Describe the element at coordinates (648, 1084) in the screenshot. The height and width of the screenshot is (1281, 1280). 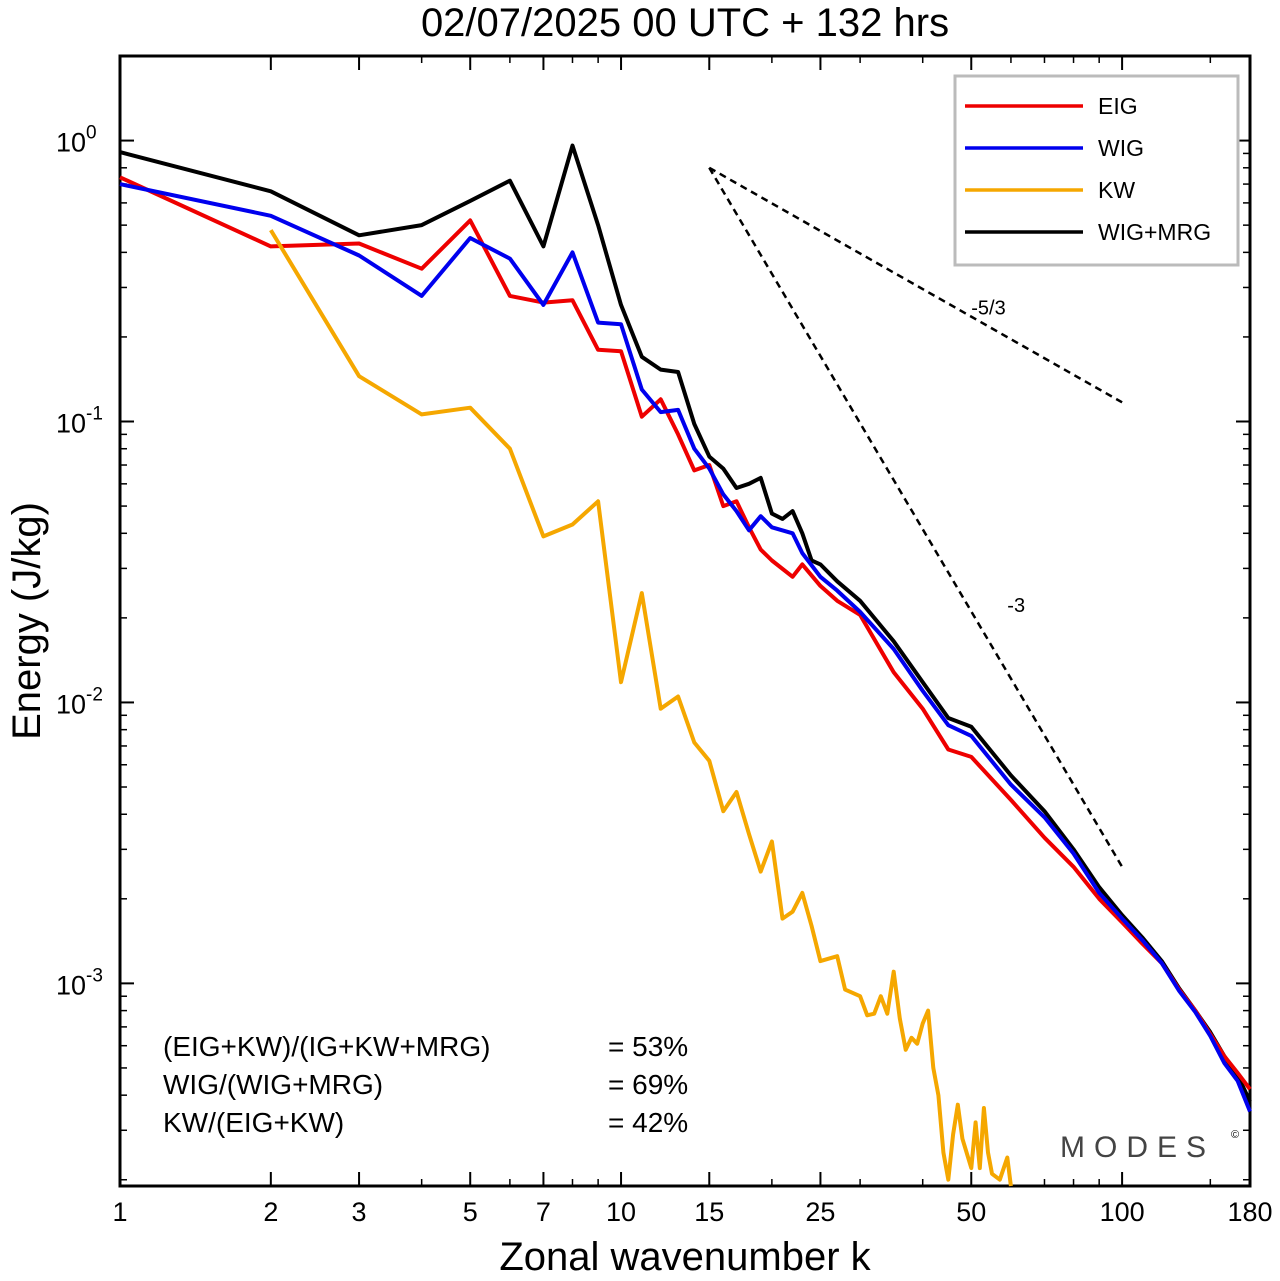
I see `ratio-value: = 69%` at that location.